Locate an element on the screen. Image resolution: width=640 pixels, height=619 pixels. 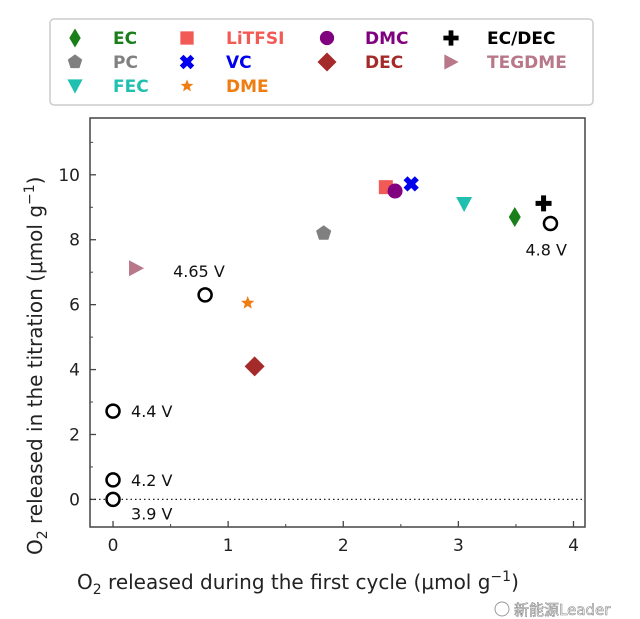
watermark-text: 新能源Leader is located at coordinates (562, 610).